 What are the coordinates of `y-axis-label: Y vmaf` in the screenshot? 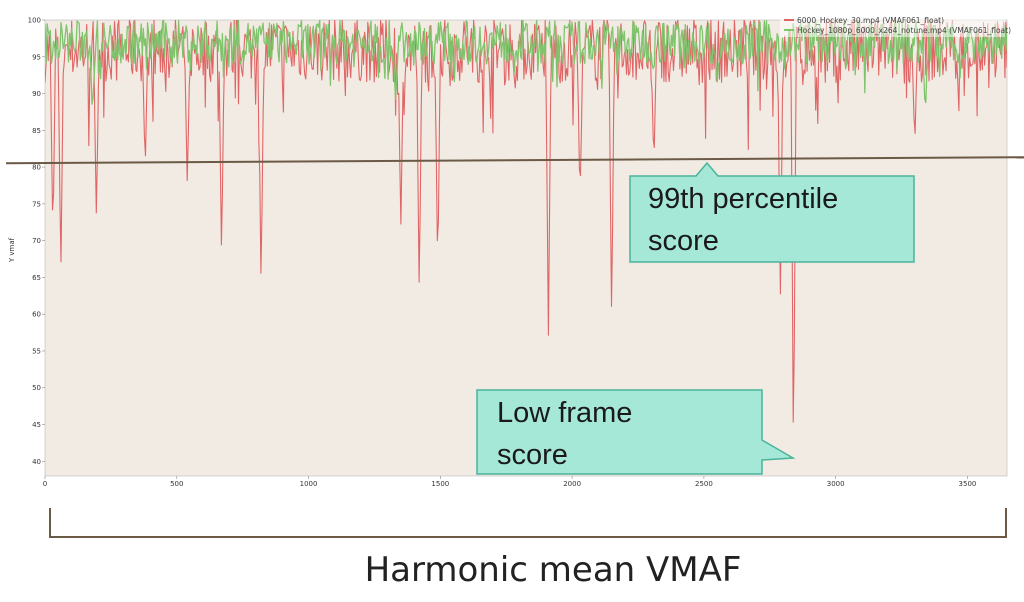 It's located at (12, 250).